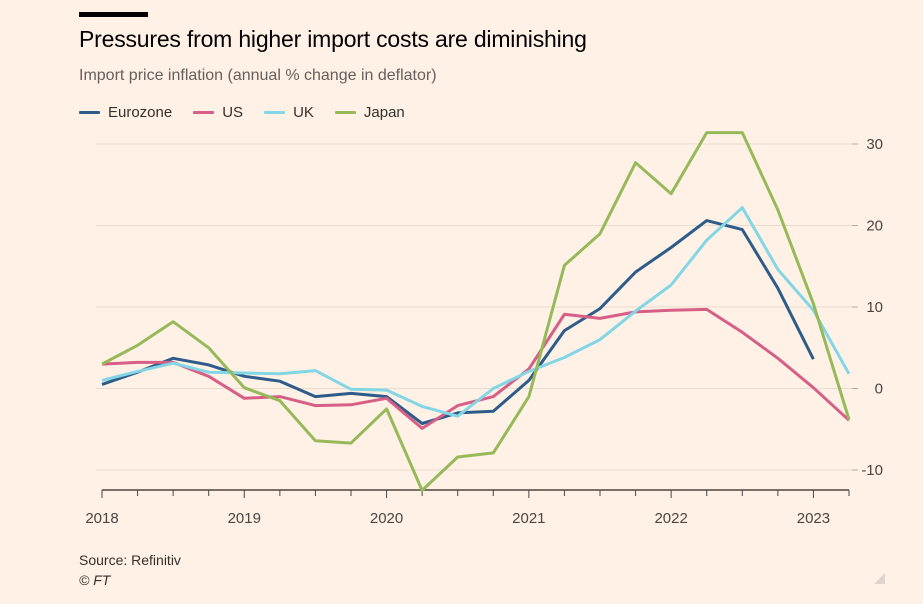  Describe the element at coordinates (670, 518) in the screenshot. I see `x-tick-label: 2022` at that location.